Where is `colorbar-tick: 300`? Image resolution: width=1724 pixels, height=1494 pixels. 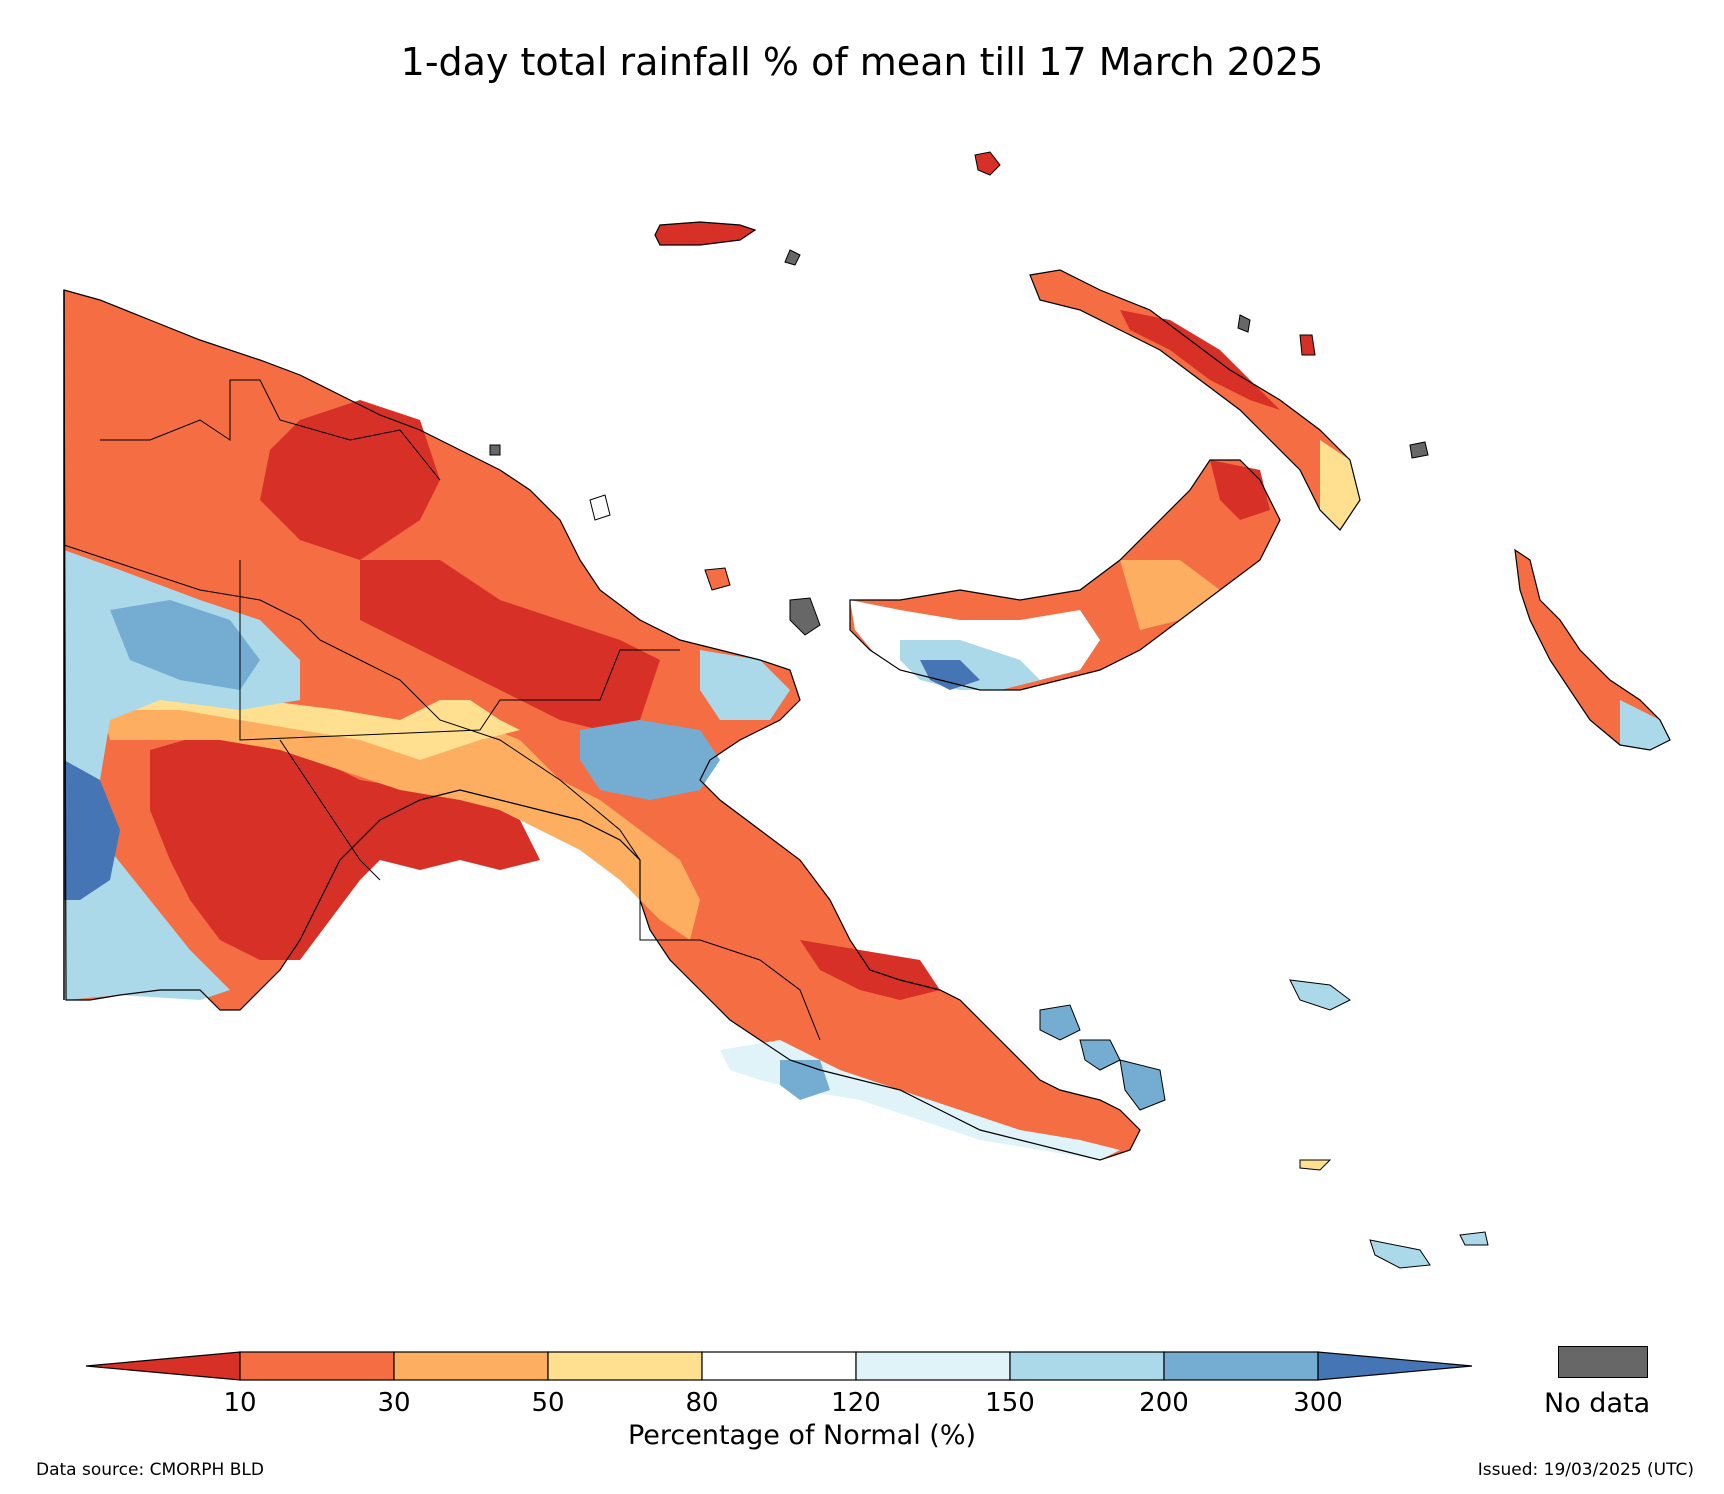
colorbar-tick: 300 is located at coordinates (1318, 1403).